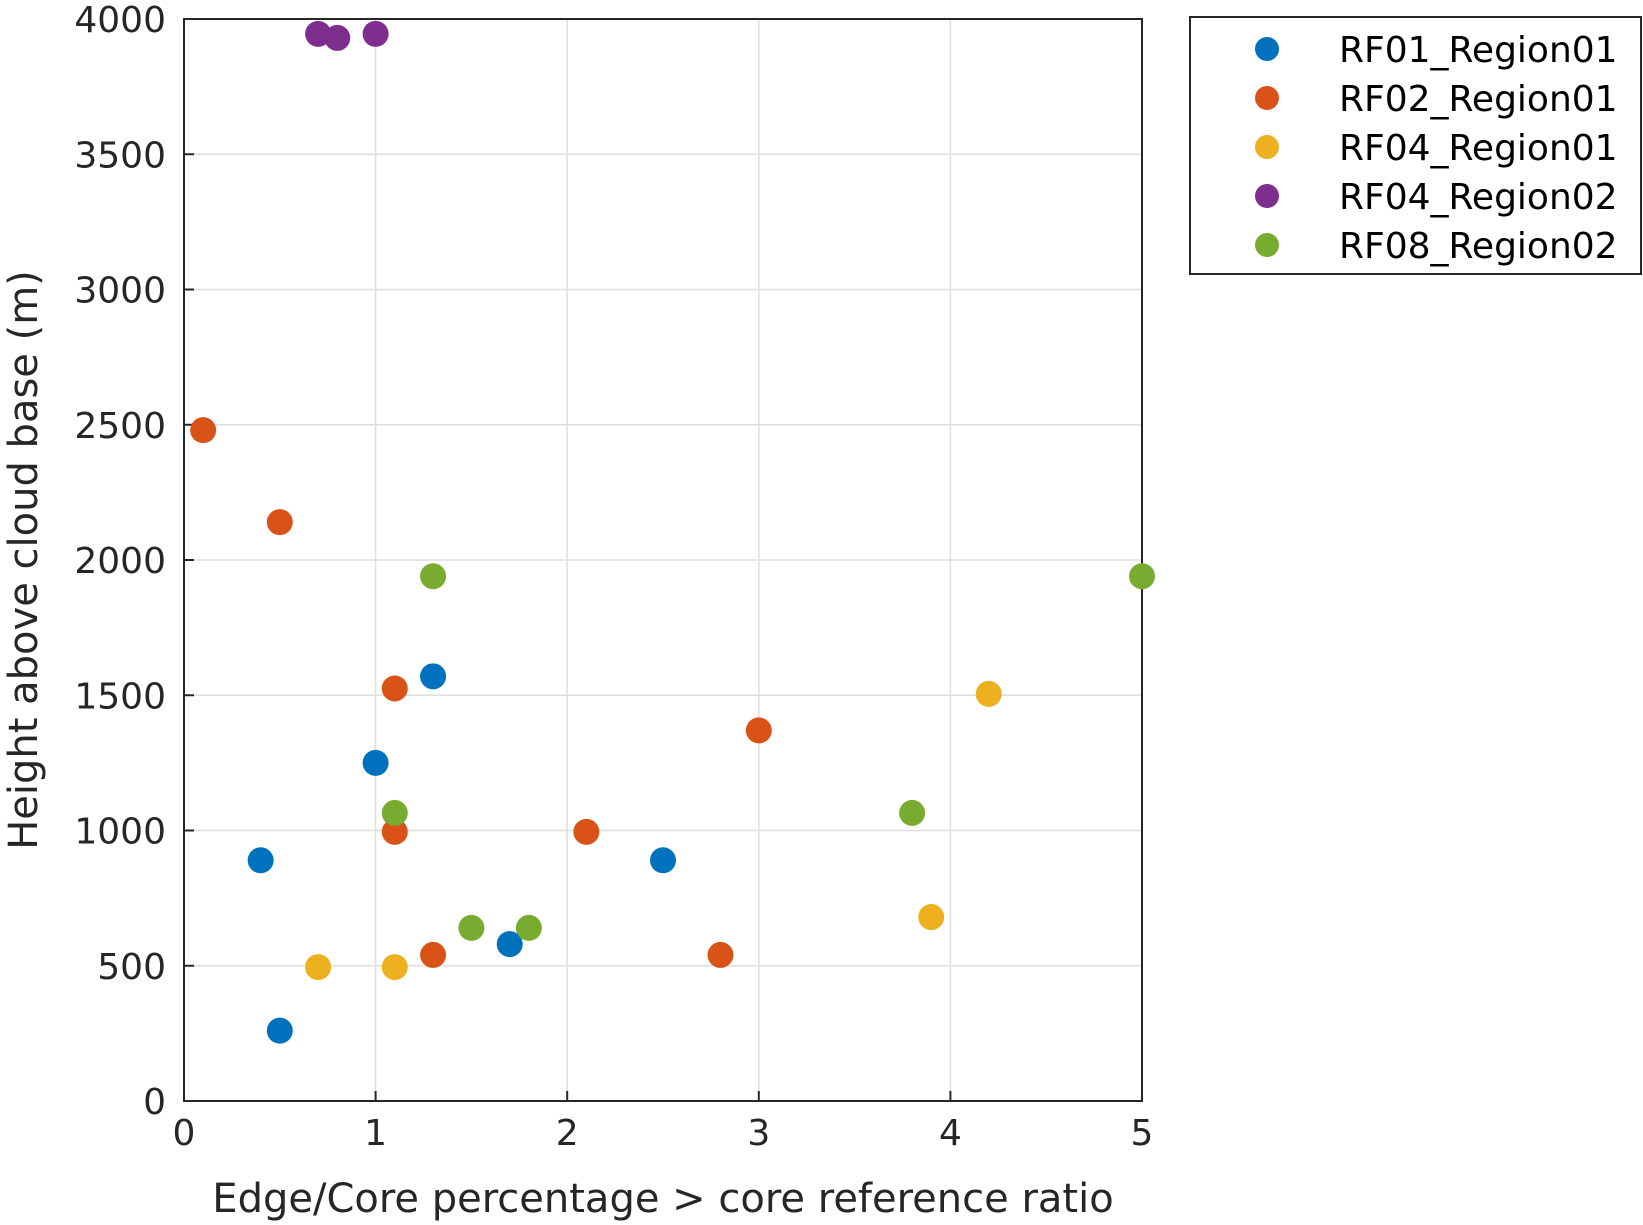 The image size is (1643, 1225). Describe the element at coordinates (1478, 246) in the screenshot. I see `legend-label: RF08_Region02` at that location.